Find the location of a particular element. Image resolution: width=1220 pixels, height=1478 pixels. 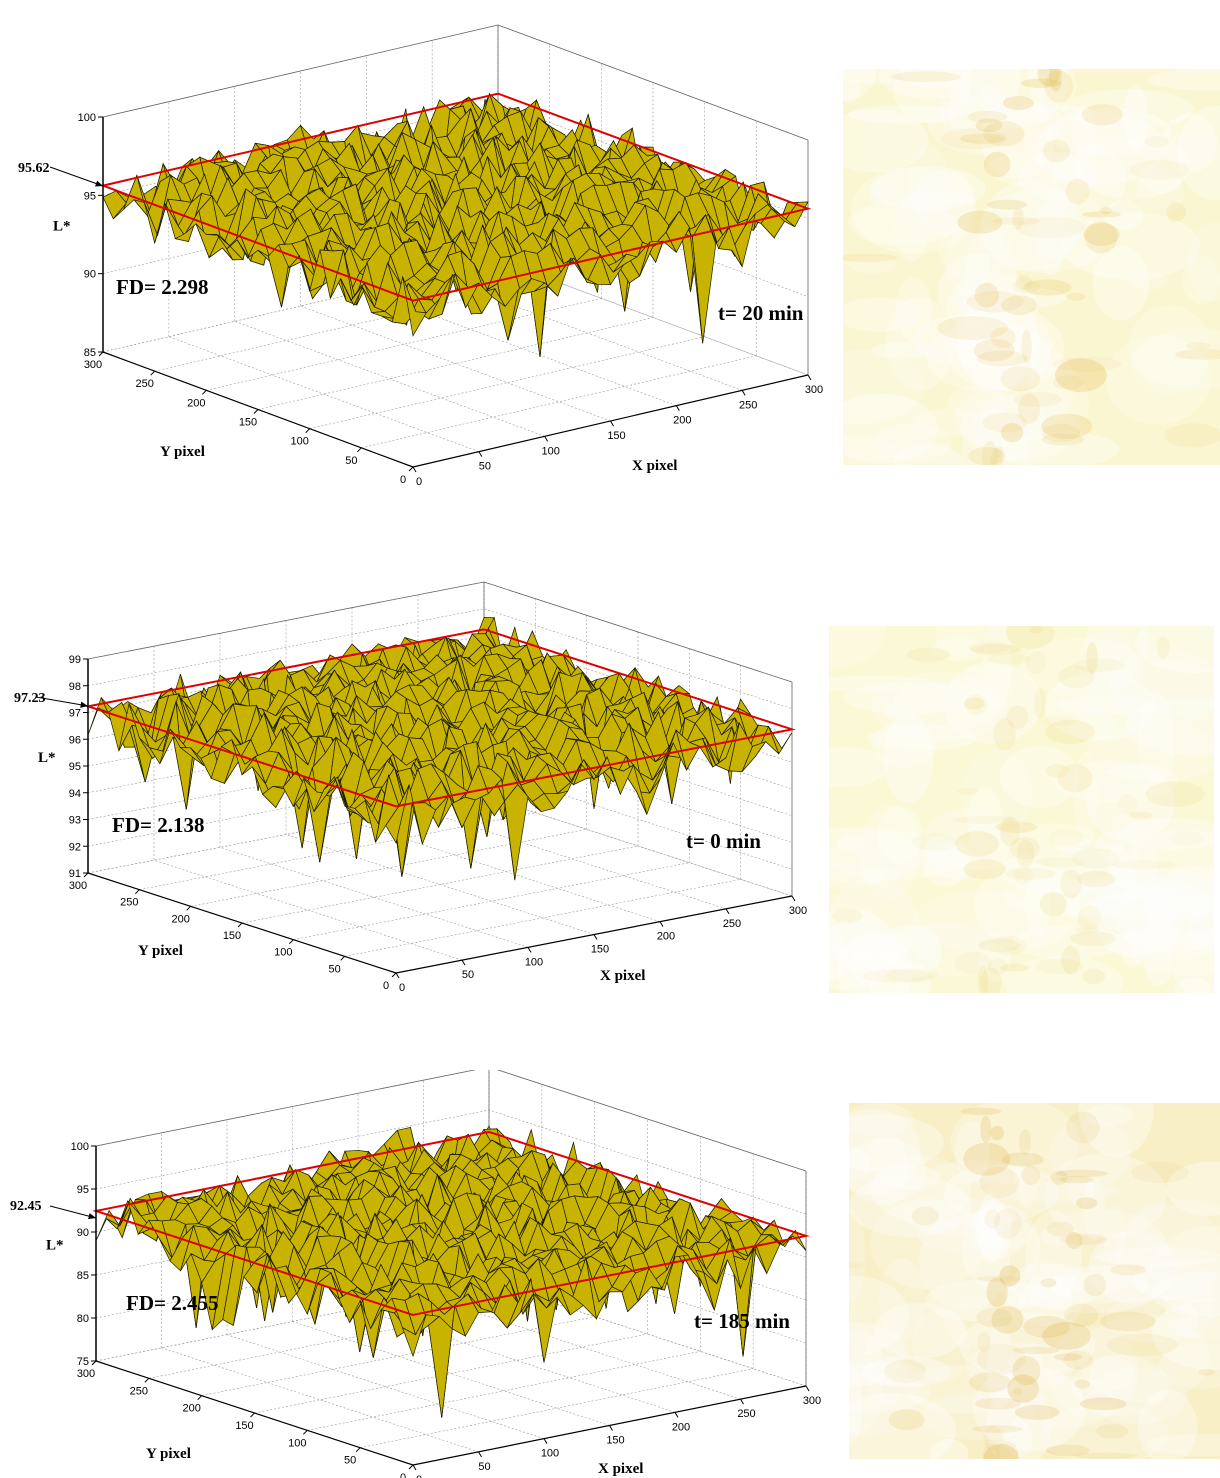

z-tick-label: 100 is located at coordinates (87, 118).